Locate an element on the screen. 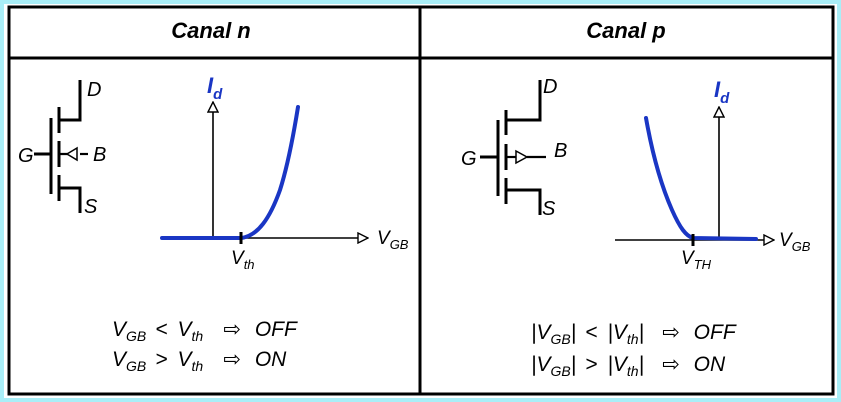 The height and width of the screenshot is (402, 841). nmos-body-arrow is located at coordinates (71, 154).